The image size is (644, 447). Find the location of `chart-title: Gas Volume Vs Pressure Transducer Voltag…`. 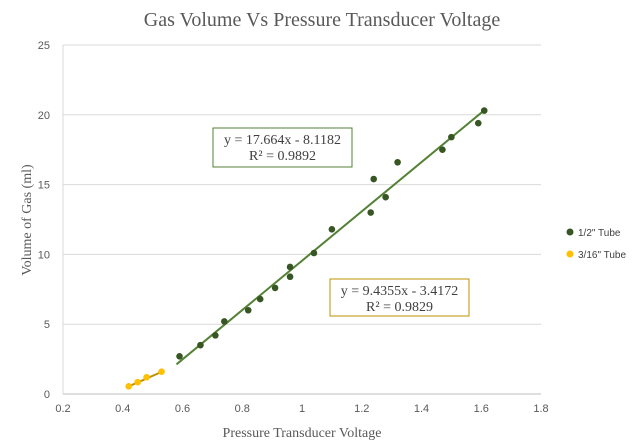

chart-title: Gas Volume Vs Pressure Transducer Voltag… is located at coordinates (322, 20).